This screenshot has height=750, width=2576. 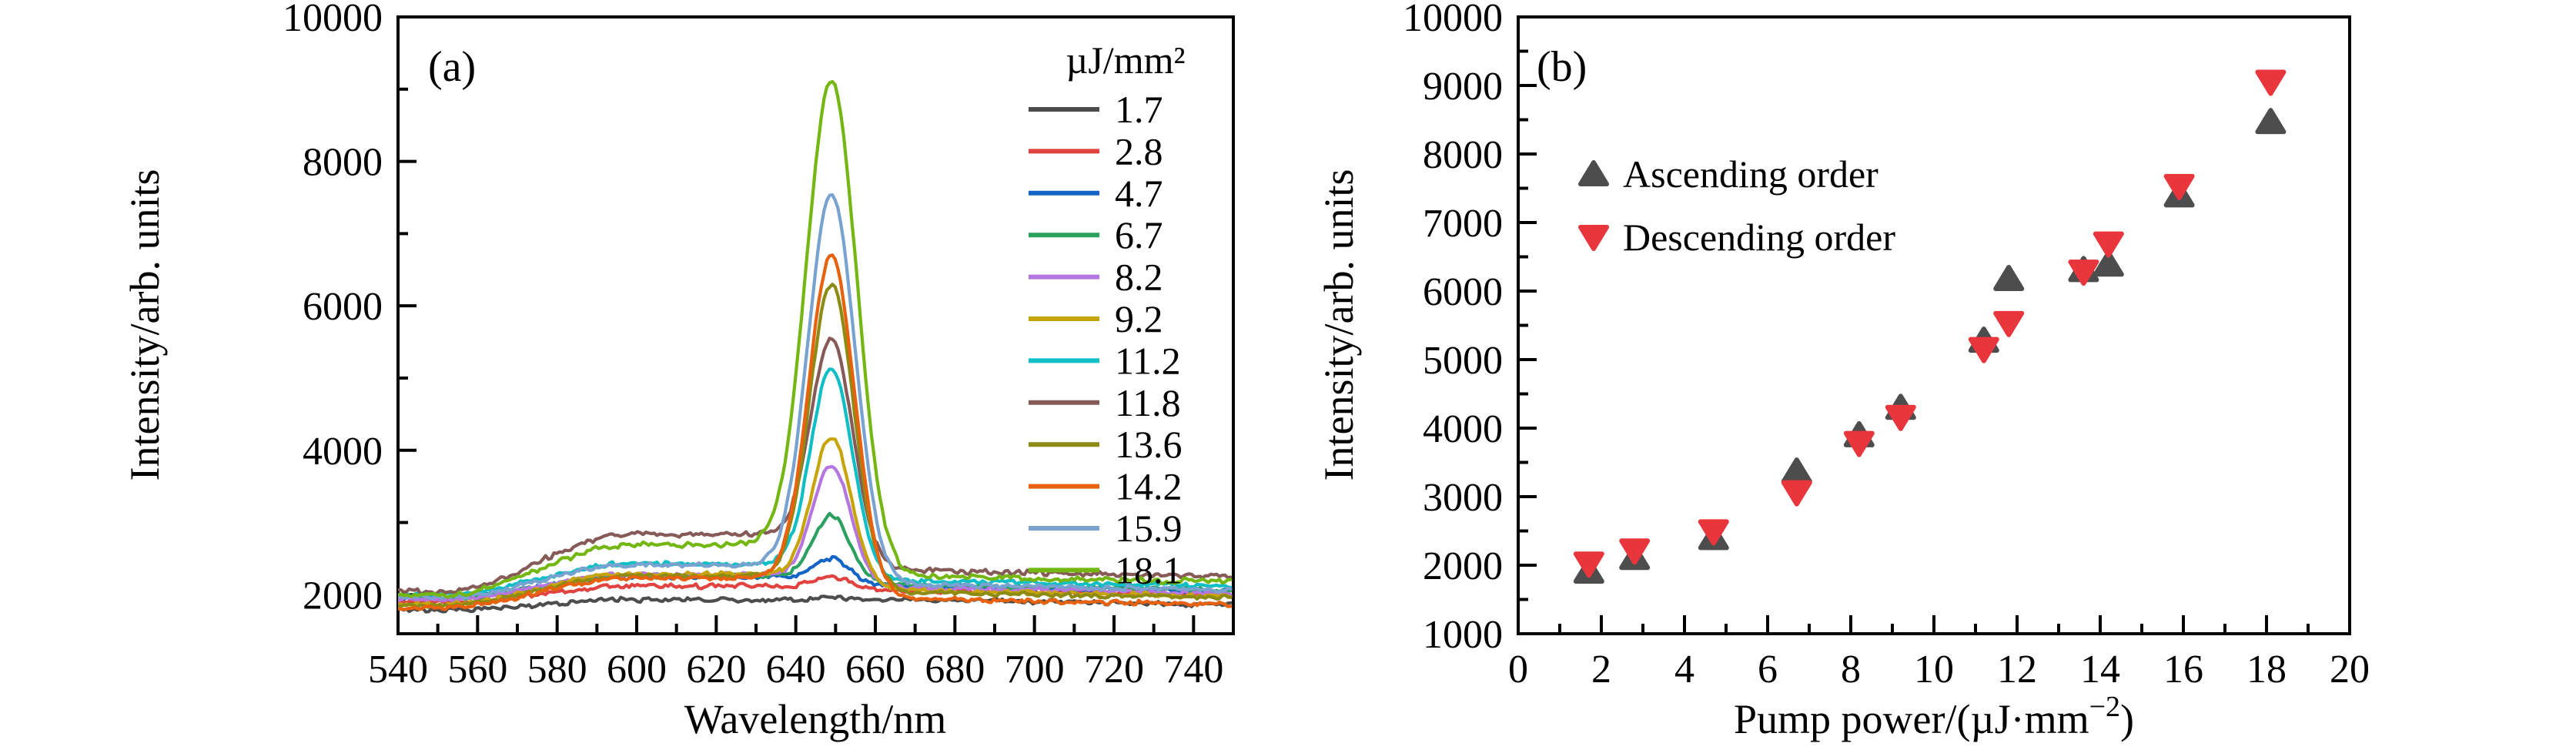 I want to click on panel-b-point-descending-11.2, so click(x=1983, y=349).